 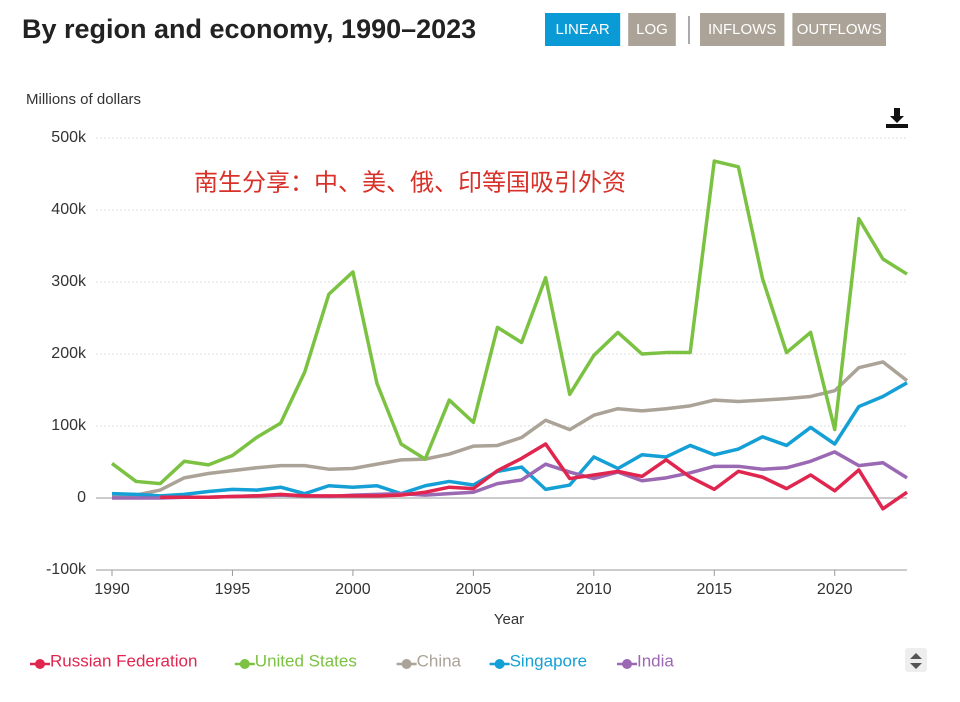 I want to click on y-tick-label: 200k, so click(x=69, y=353).